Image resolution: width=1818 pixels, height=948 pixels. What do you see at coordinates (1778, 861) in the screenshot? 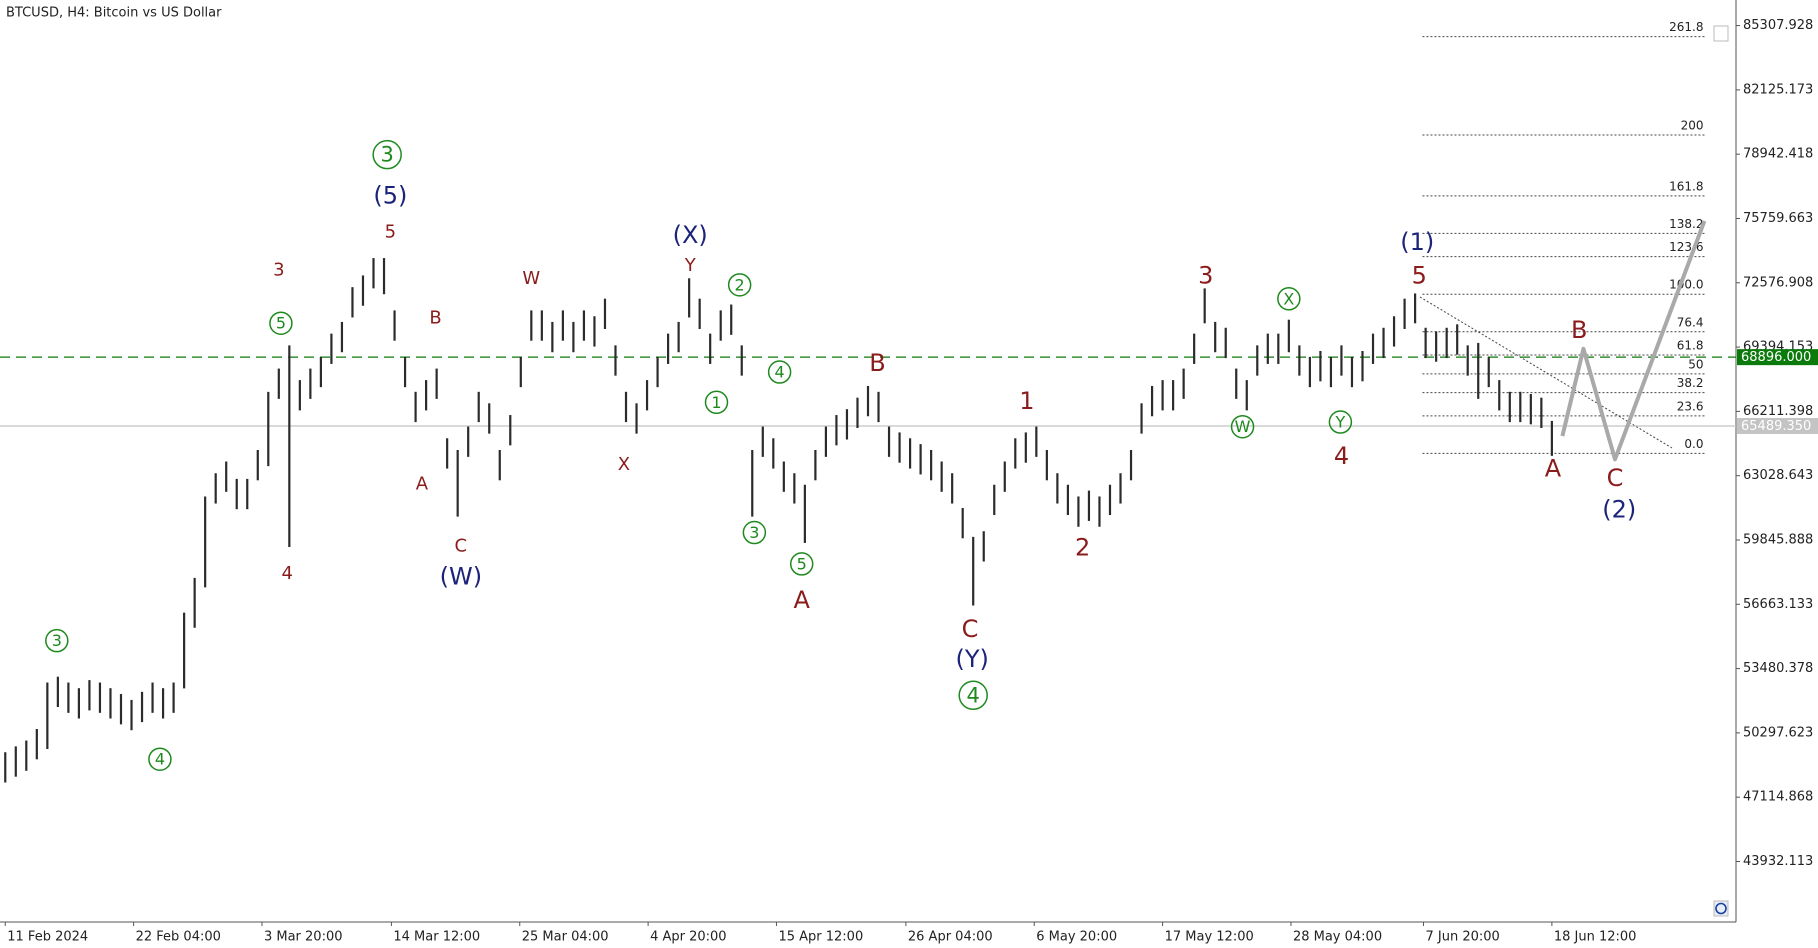
I see `y-tick-label: 43932.113` at bounding box center [1778, 861].